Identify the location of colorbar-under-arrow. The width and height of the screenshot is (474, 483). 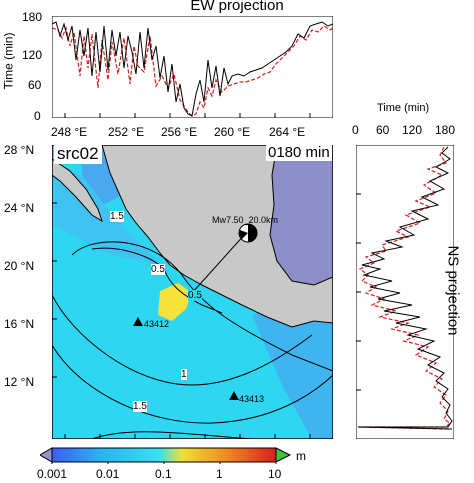
(46, 455).